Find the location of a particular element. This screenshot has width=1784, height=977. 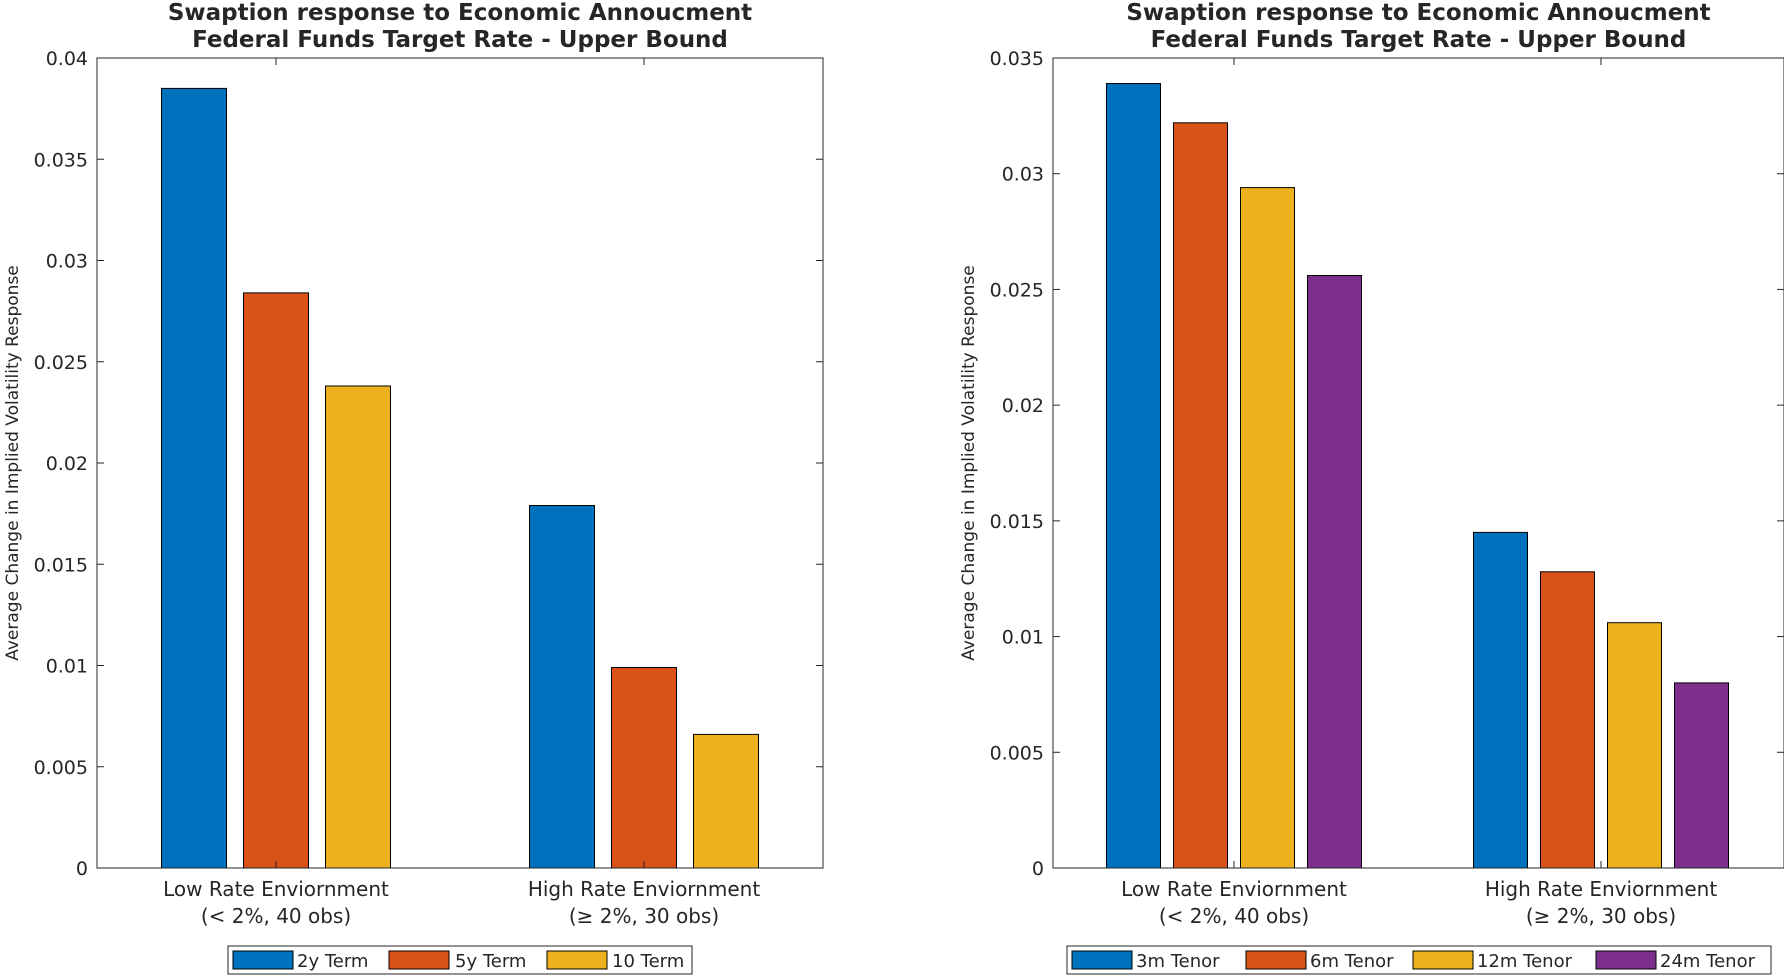

legend: 3m Tenor 6m Tenor 12m Tenor 24m Tenor is located at coordinates (1419, 960).